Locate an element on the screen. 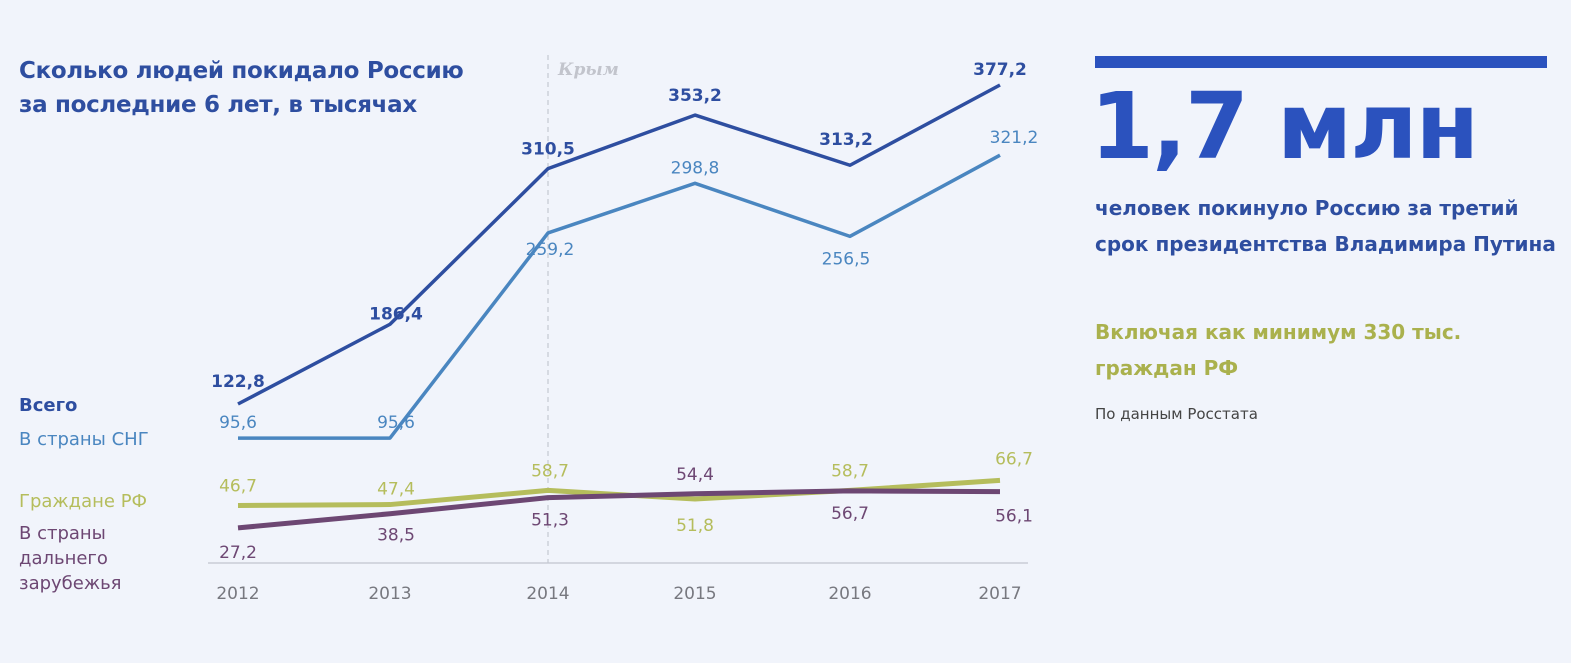 The width and height of the screenshot is (1571, 663). data-label-cis: 256,5 is located at coordinates (846, 259).